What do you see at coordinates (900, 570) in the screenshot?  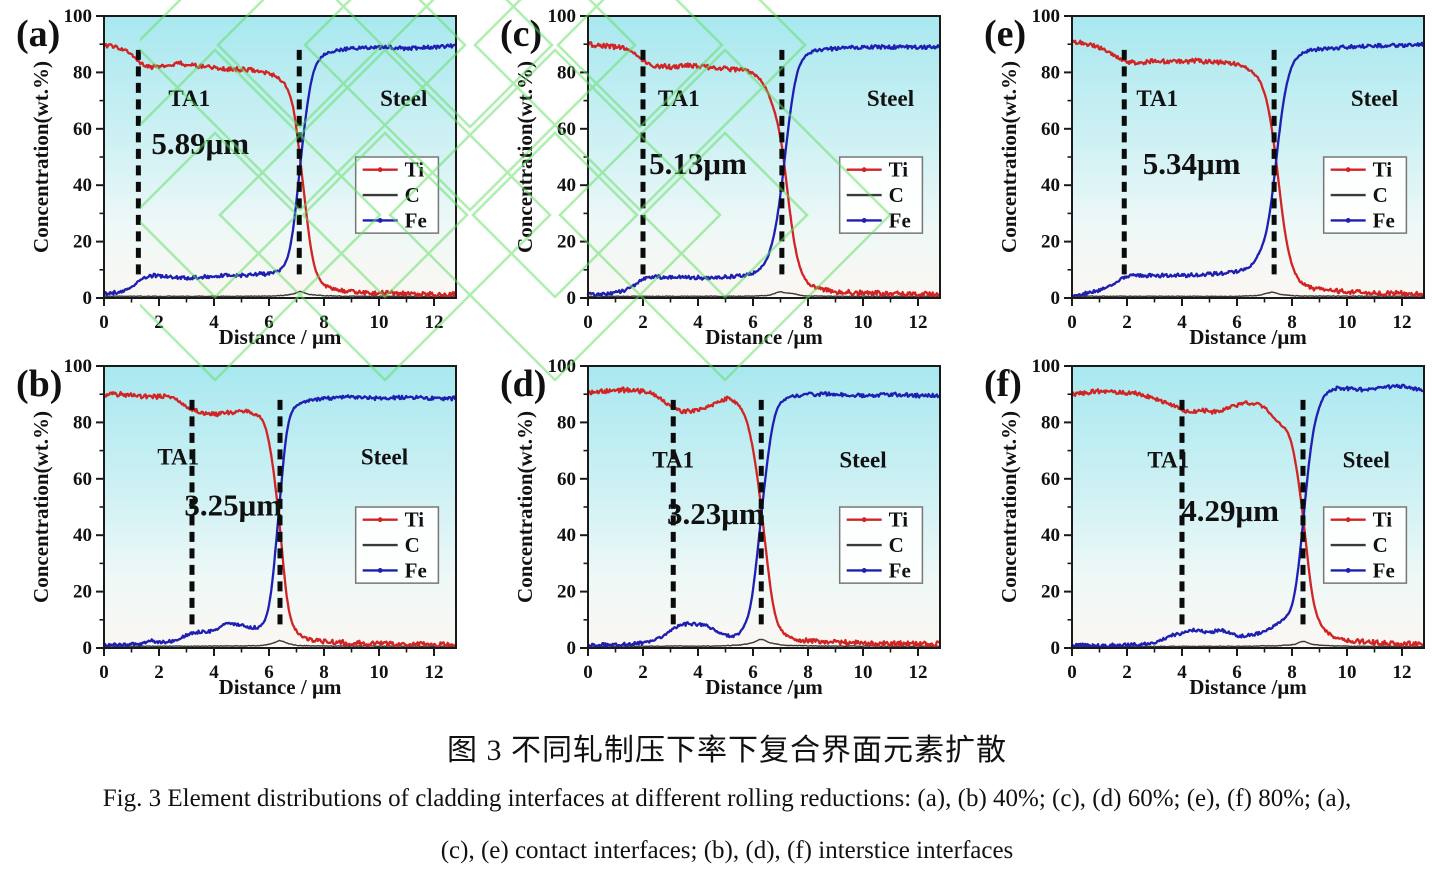 I see `legend-label-fe: Fe` at bounding box center [900, 570].